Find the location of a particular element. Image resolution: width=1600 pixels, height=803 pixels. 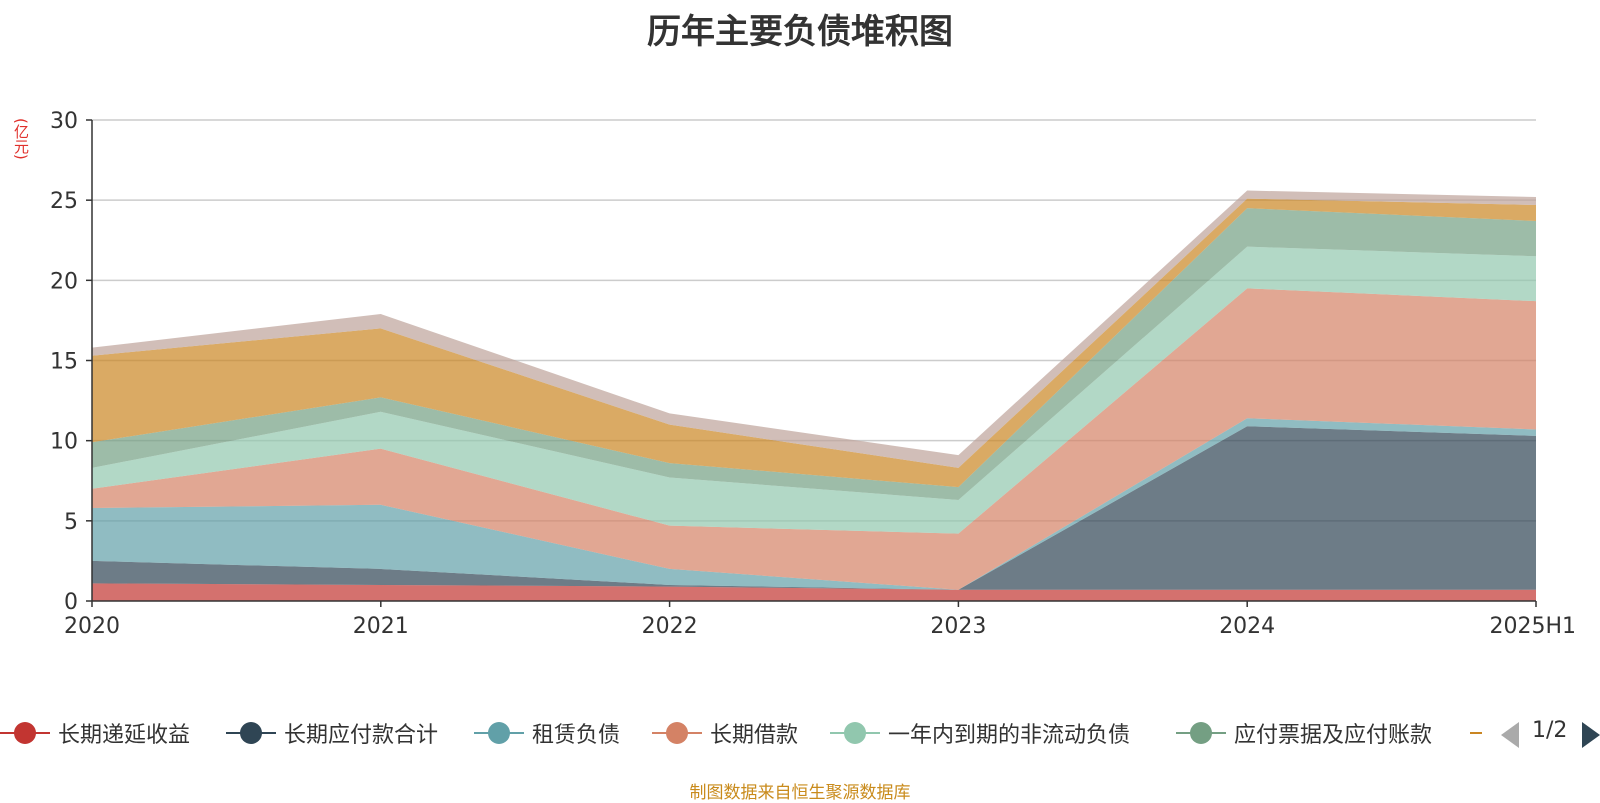

legend-item: 应付票据及应付账款 is located at coordinates (1304, 733).